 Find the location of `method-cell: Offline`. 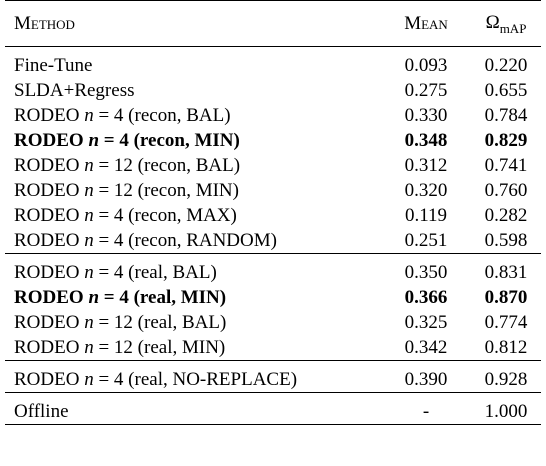

method-cell: Offline is located at coordinates (193, 409).